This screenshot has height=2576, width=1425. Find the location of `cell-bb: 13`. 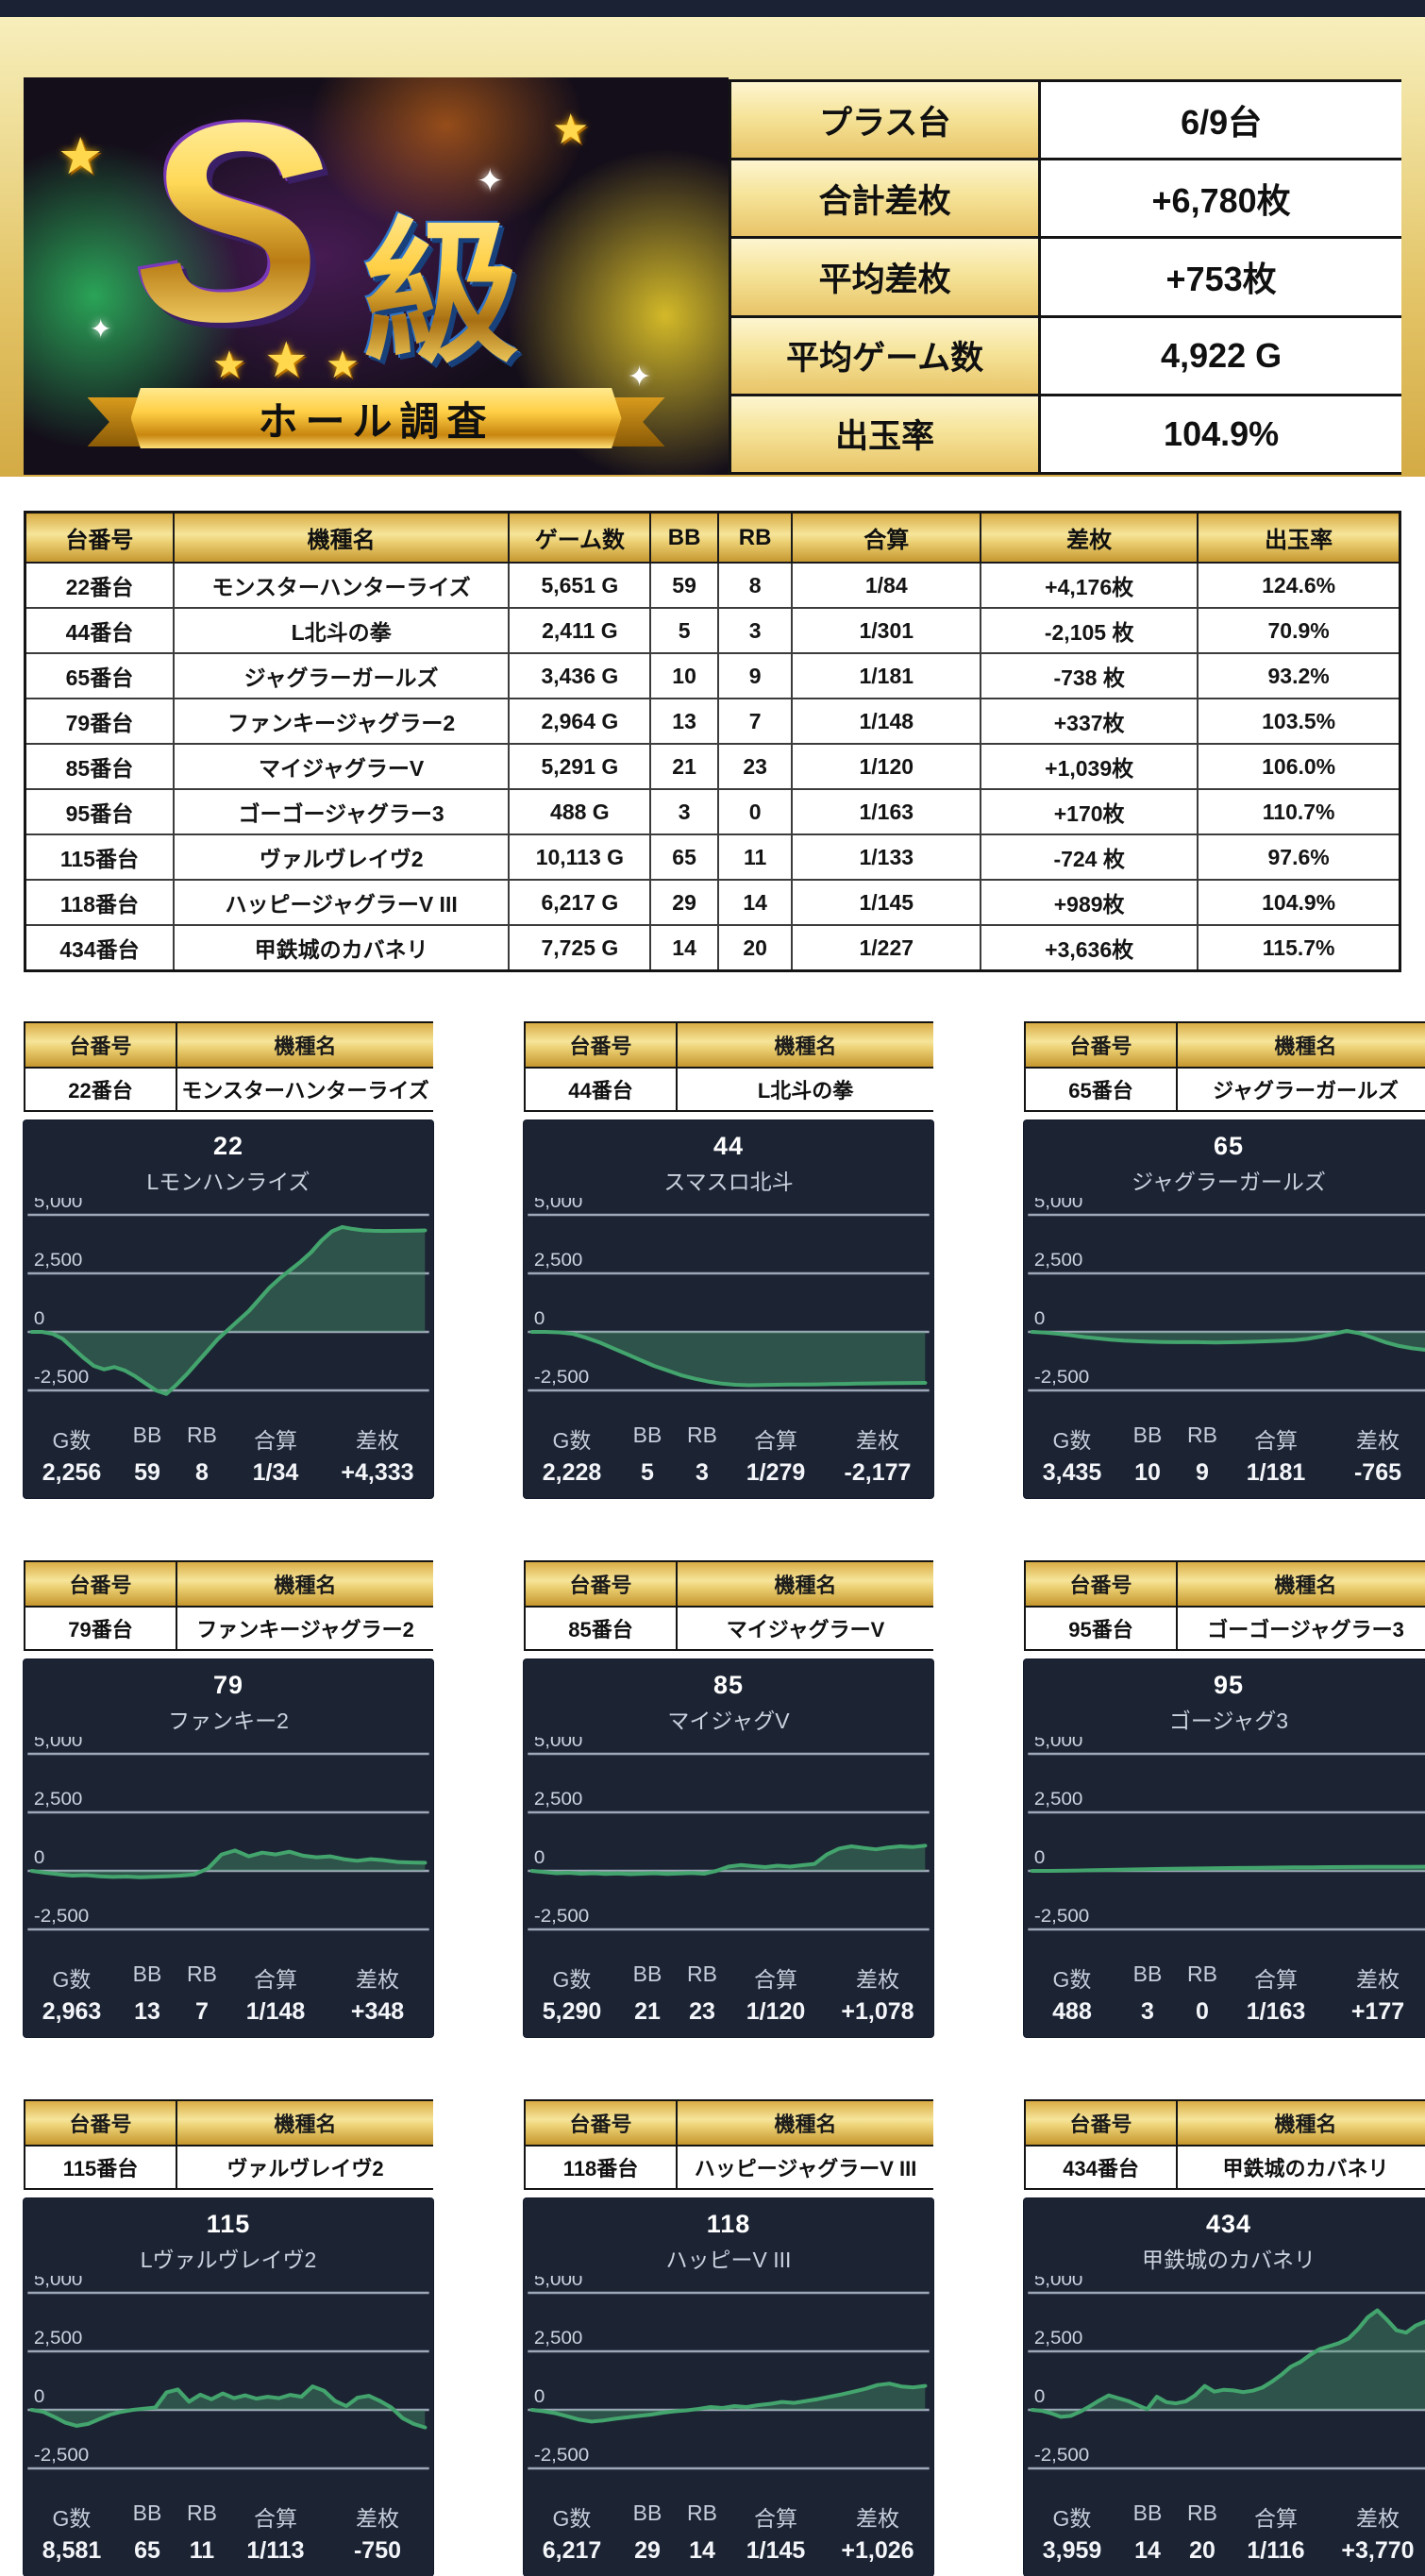

cell-bb: 13 is located at coordinates (684, 721).